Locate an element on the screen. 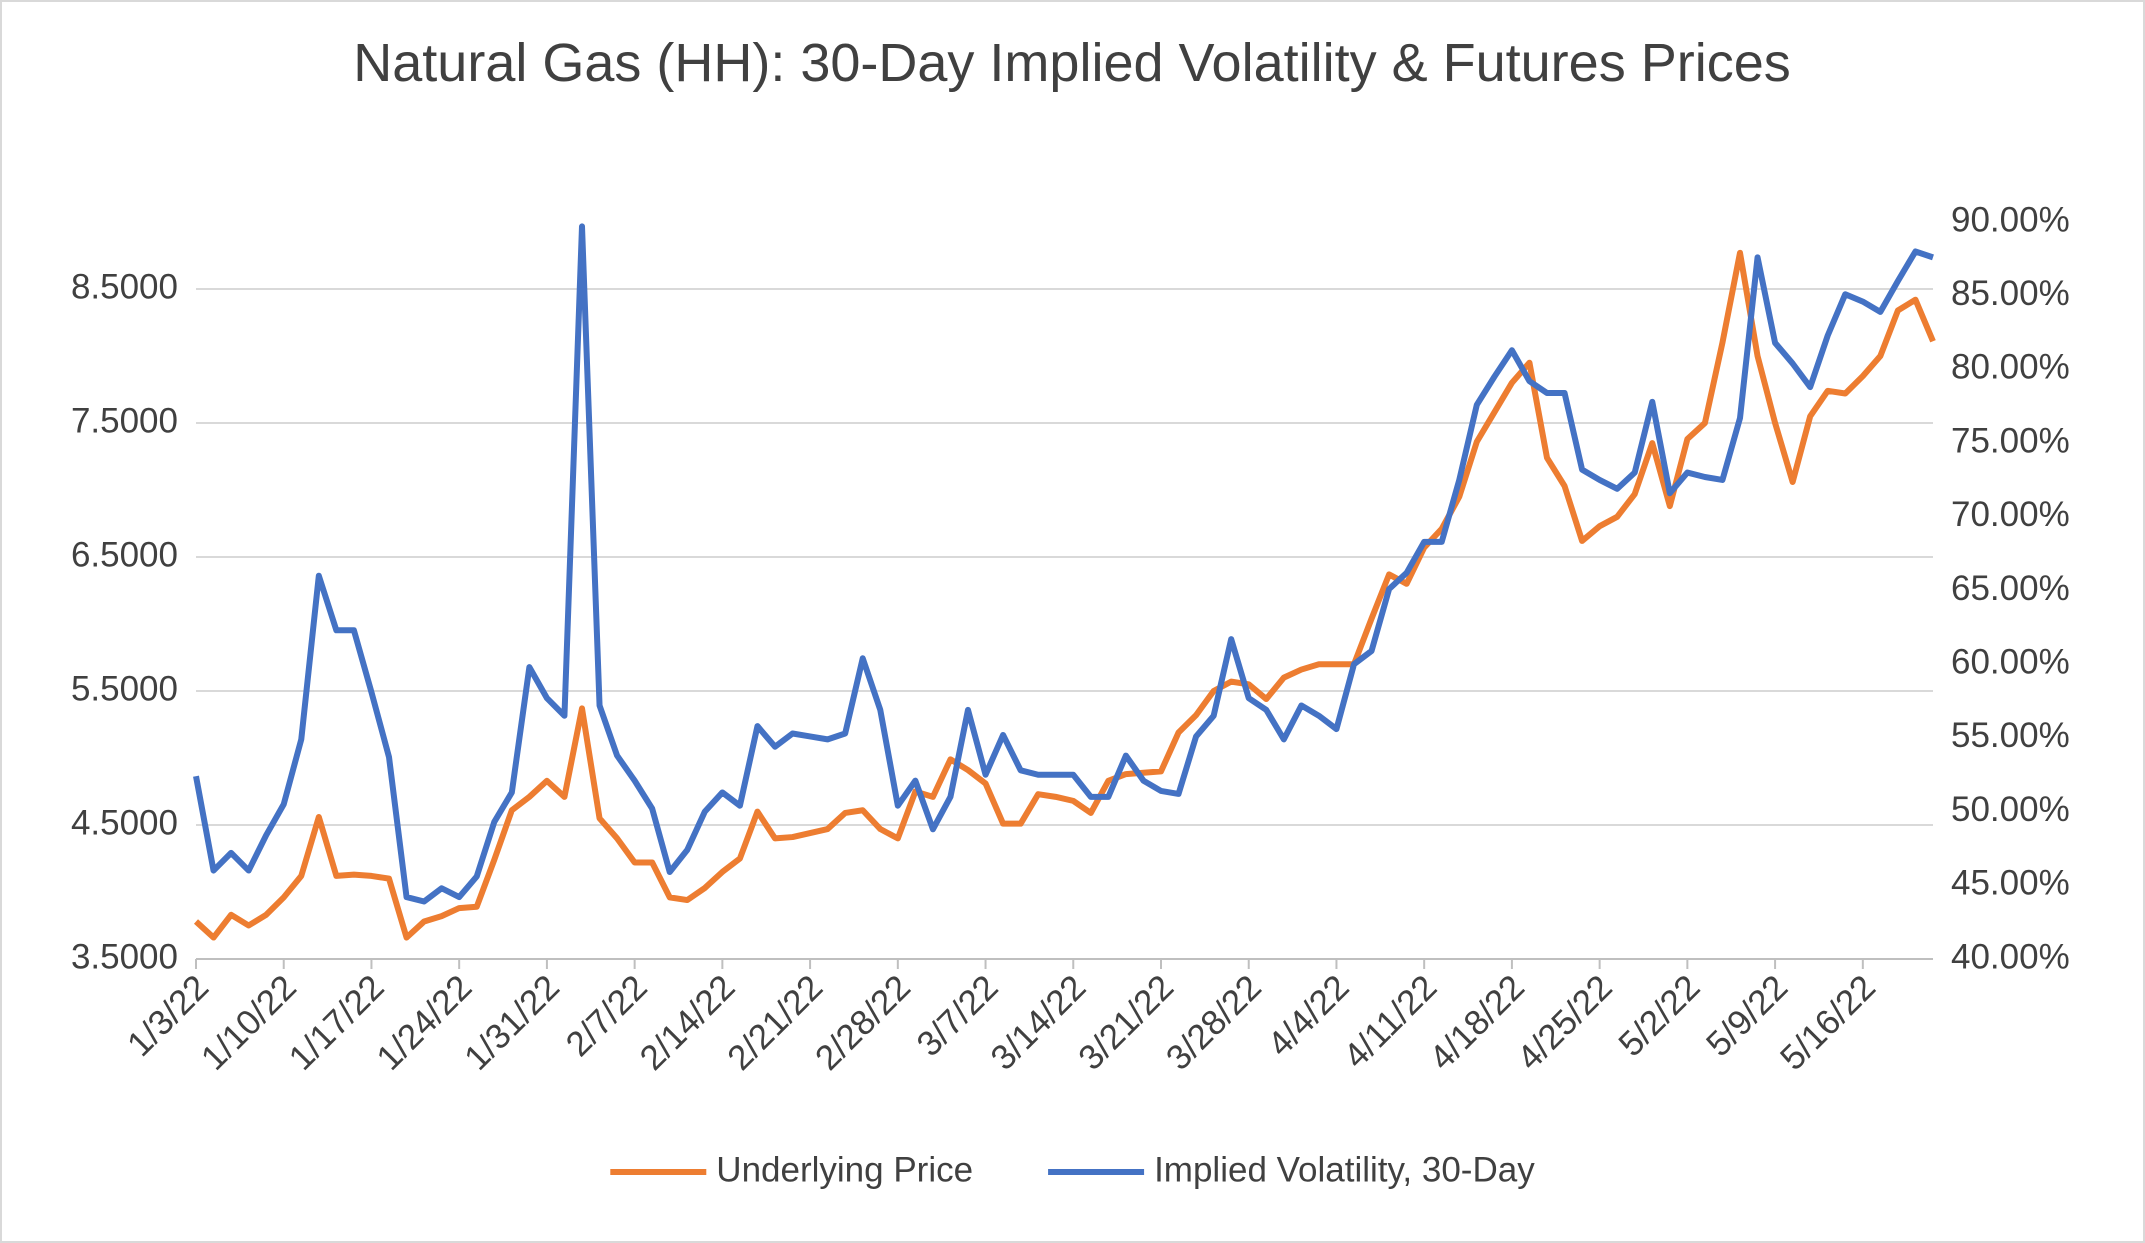 This screenshot has height=1243, width=2145. legend-label: Underlying Price is located at coordinates (844, 1169).